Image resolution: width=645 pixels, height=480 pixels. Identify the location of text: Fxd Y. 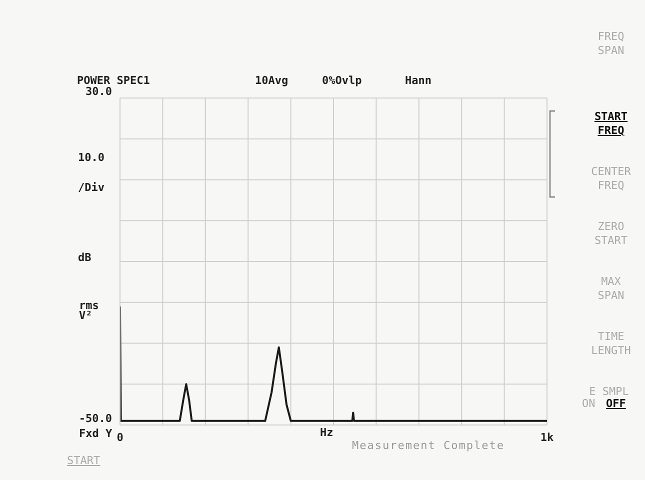
(95, 433).